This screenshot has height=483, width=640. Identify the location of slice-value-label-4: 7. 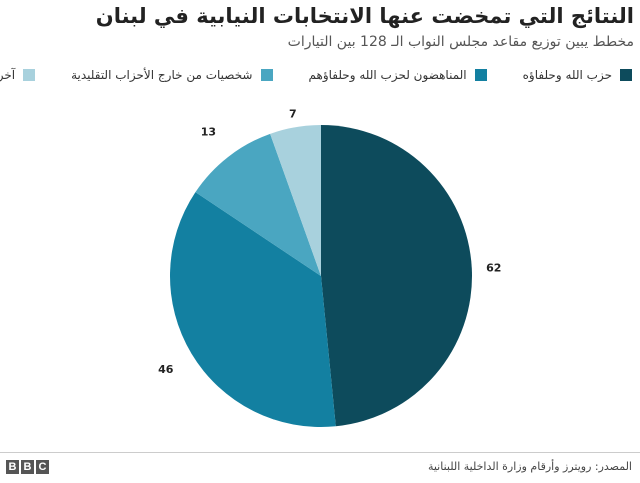
(293, 113).